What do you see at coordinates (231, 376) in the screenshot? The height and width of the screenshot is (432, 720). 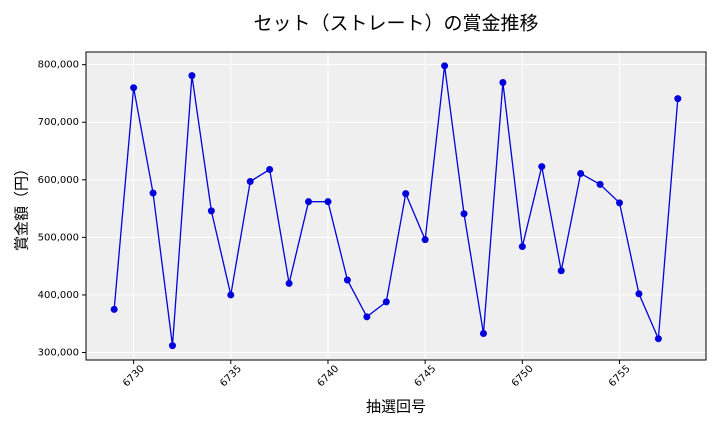 I see `x-tick-label: 6735` at bounding box center [231, 376].